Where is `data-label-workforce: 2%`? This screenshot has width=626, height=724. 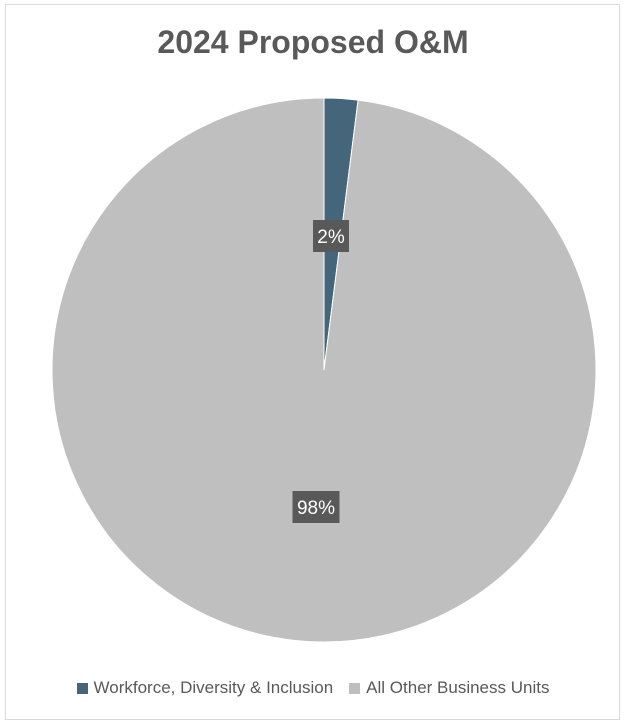
data-label-workforce: 2% is located at coordinates (331, 236).